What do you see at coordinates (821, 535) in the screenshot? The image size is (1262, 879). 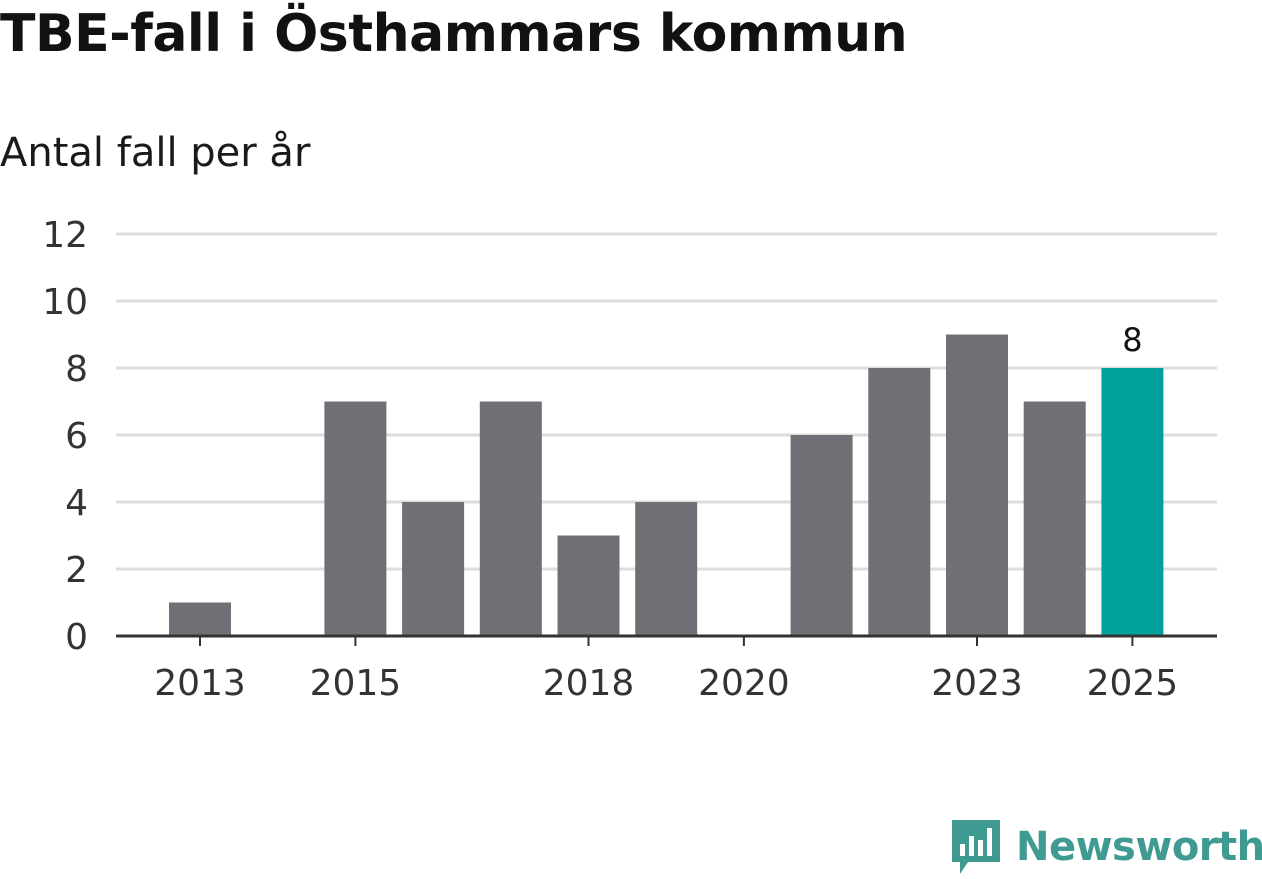 I see `bar-2021` at bounding box center [821, 535].